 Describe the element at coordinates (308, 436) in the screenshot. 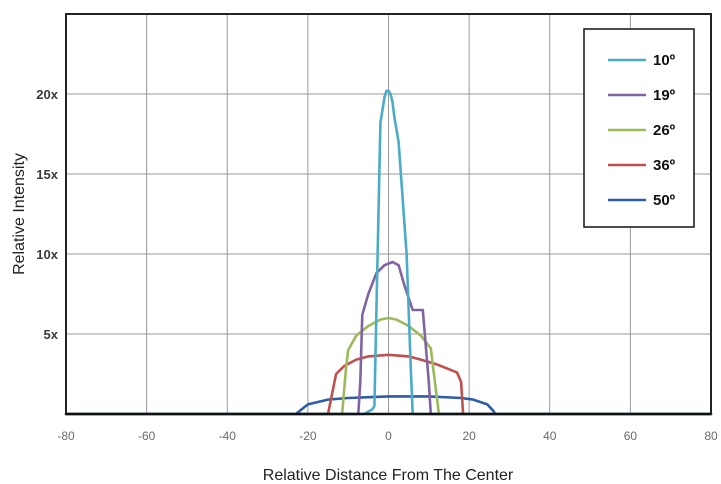

I see `x-tick-label: -20` at that location.